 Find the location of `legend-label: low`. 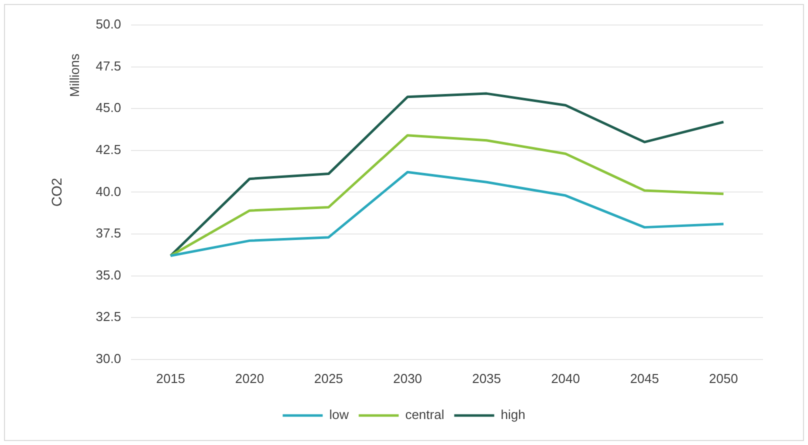

legend-label: low is located at coordinates (339, 414).